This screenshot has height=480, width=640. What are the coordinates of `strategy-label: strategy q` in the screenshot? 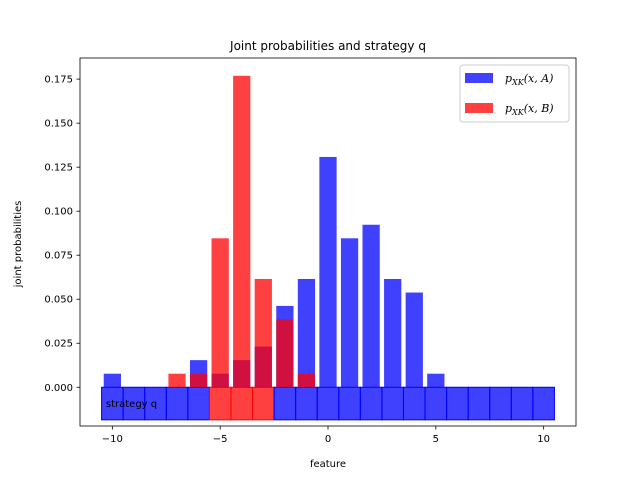 It's located at (131, 404).